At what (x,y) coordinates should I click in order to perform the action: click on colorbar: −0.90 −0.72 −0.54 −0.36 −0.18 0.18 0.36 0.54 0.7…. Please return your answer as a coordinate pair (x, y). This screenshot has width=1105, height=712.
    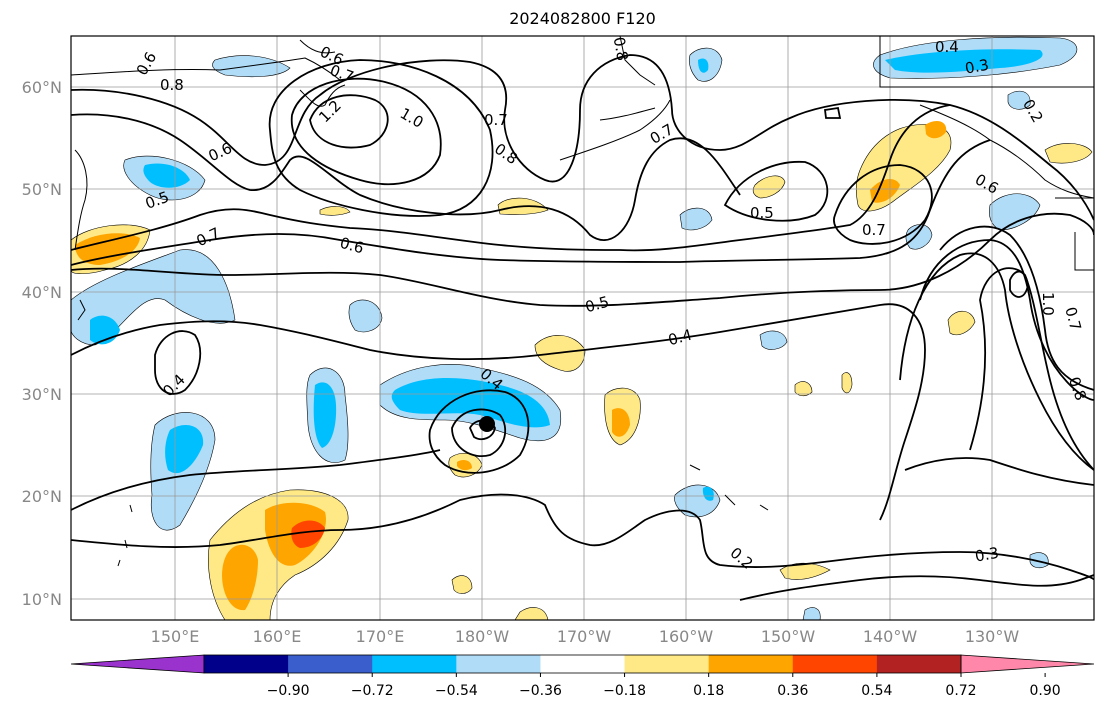
    Looking at the image, I should click on (582, 676).